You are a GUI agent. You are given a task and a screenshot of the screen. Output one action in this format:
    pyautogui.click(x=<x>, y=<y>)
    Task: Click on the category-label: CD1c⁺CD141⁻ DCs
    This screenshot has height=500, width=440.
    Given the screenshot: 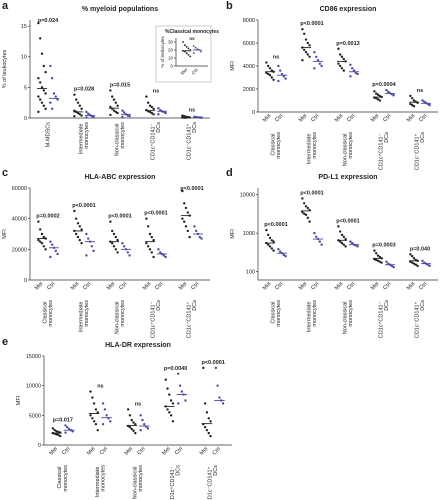 What is the action you would take?
    pyautogui.click(x=384, y=151)
    